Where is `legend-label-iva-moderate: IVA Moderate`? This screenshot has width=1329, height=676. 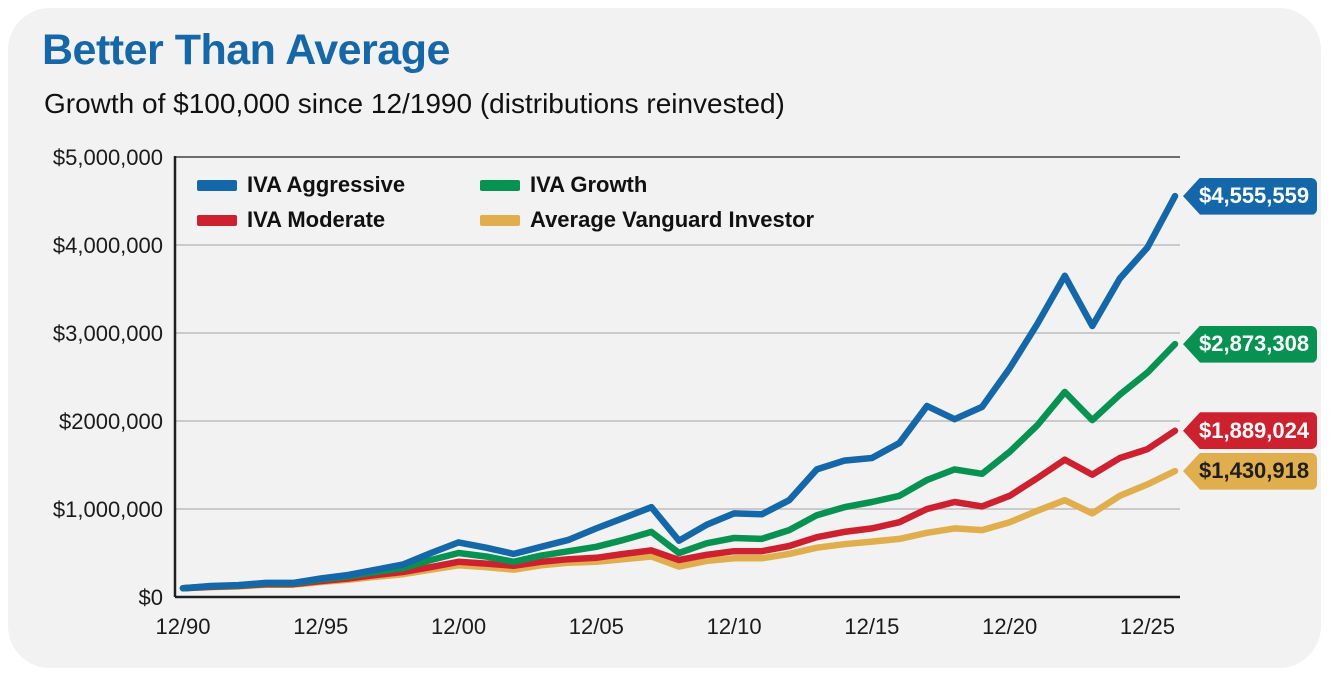
legend-label-iva-moderate: IVA Moderate is located at coordinates (316, 219).